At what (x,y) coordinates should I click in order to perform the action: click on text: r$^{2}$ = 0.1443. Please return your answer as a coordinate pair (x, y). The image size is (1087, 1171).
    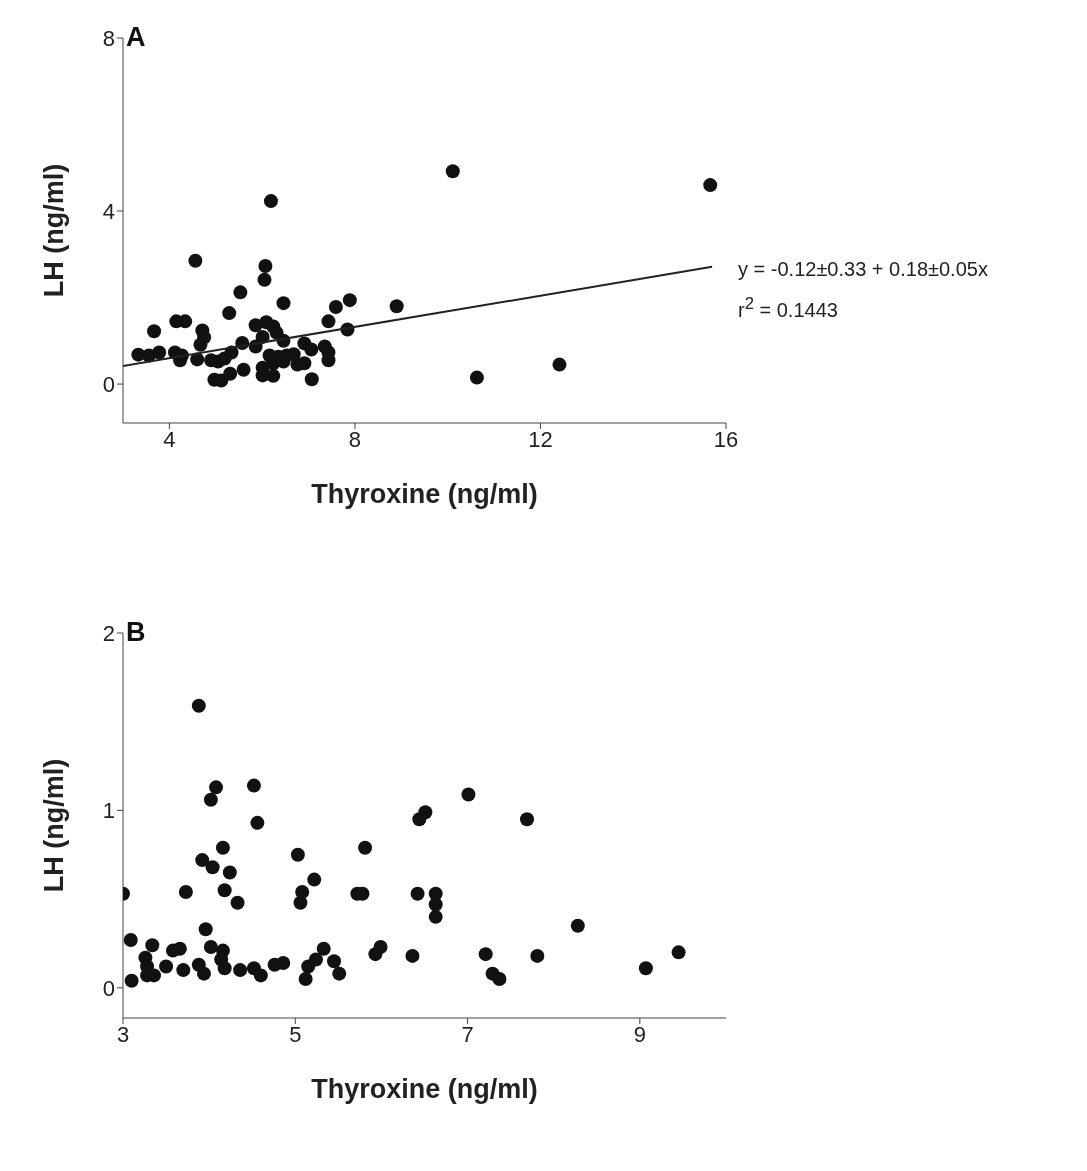
    Looking at the image, I should click on (788, 308).